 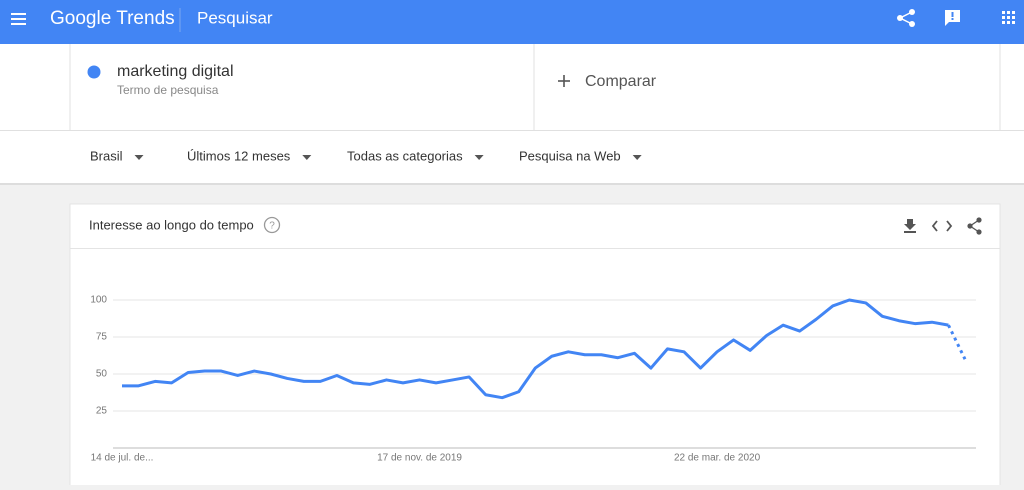 What do you see at coordinates (98, 300) in the screenshot?
I see `y-tick-label: 100` at bounding box center [98, 300].